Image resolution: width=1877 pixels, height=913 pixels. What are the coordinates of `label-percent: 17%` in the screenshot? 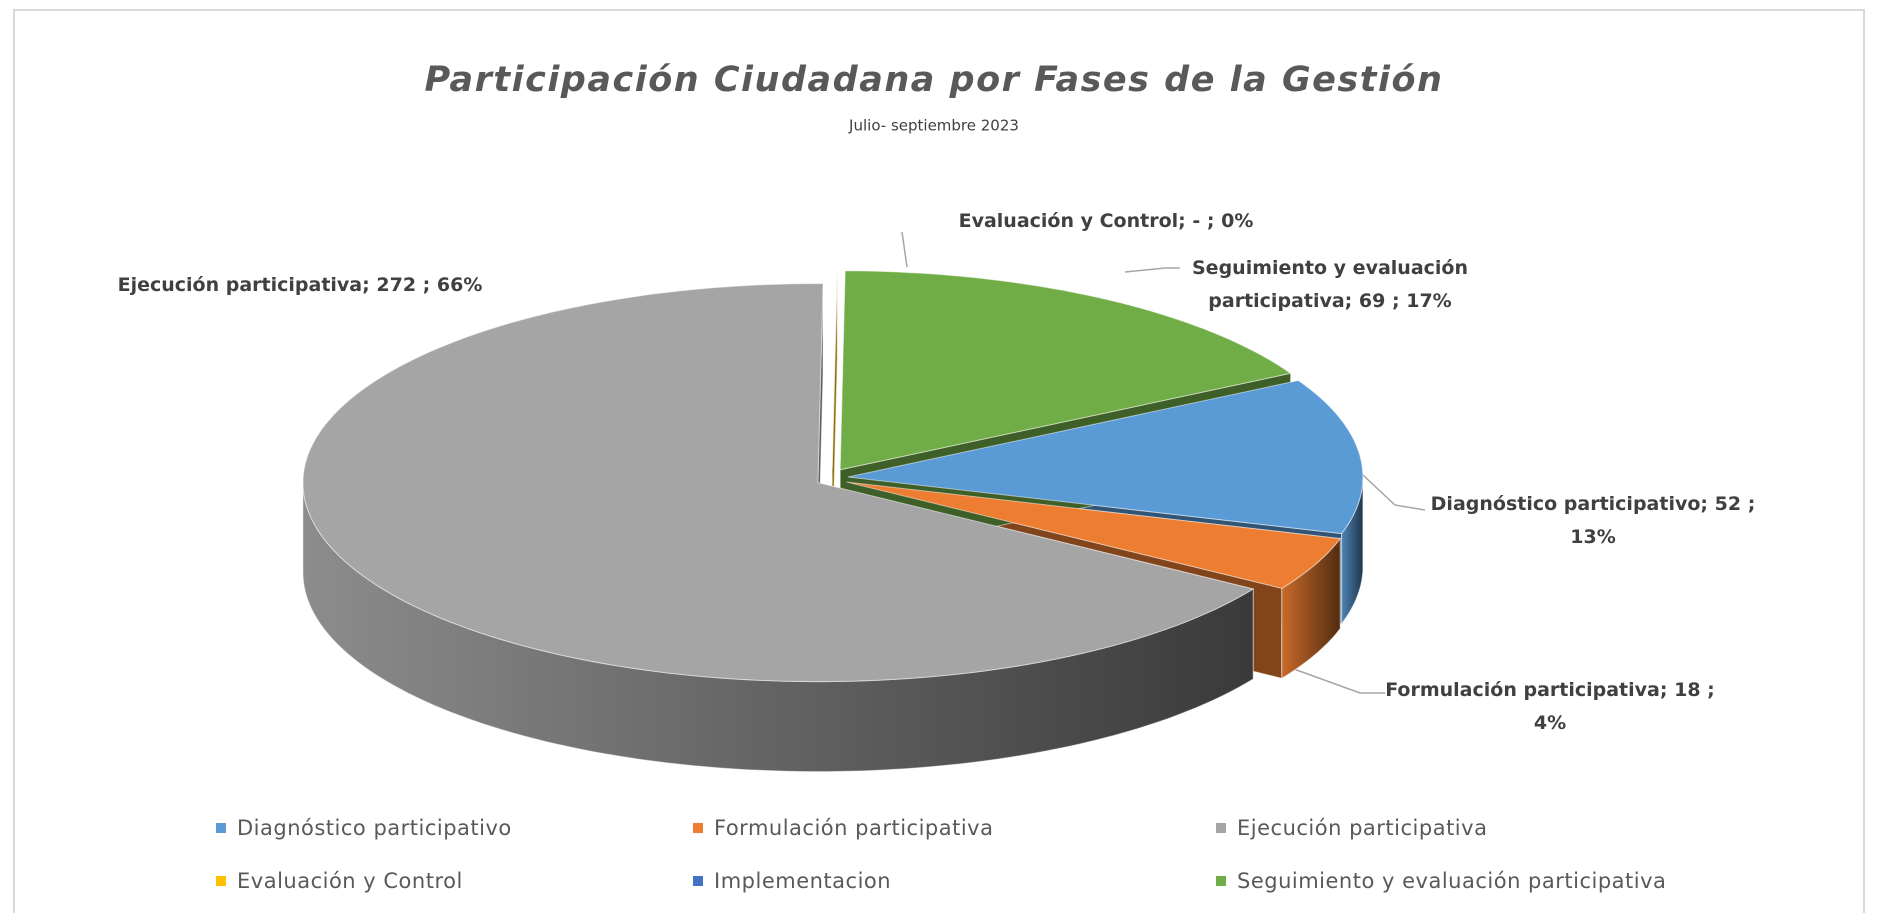 It's located at (1429, 301).